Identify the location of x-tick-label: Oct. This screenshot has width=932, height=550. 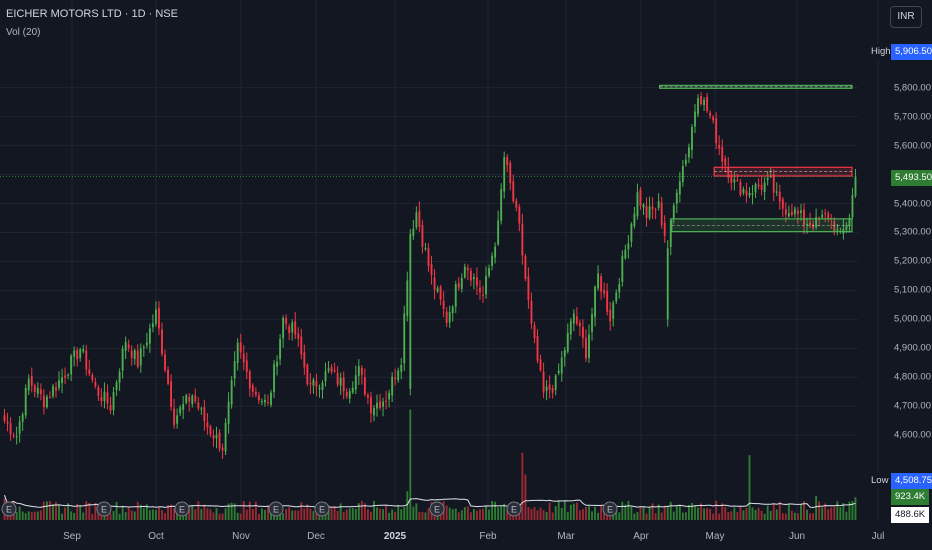
(156, 536).